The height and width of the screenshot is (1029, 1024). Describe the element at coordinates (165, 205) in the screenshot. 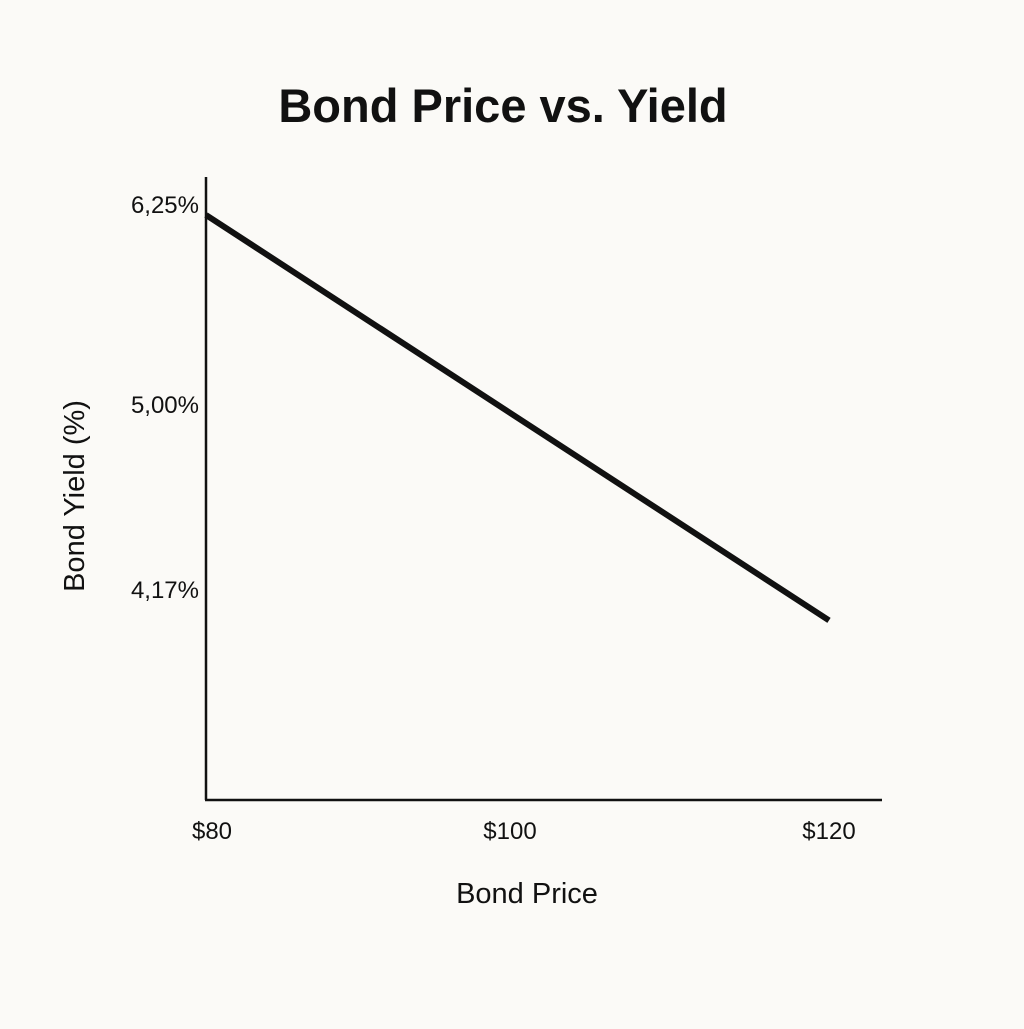

I see `y-tick-label: 6,25%` at that location.